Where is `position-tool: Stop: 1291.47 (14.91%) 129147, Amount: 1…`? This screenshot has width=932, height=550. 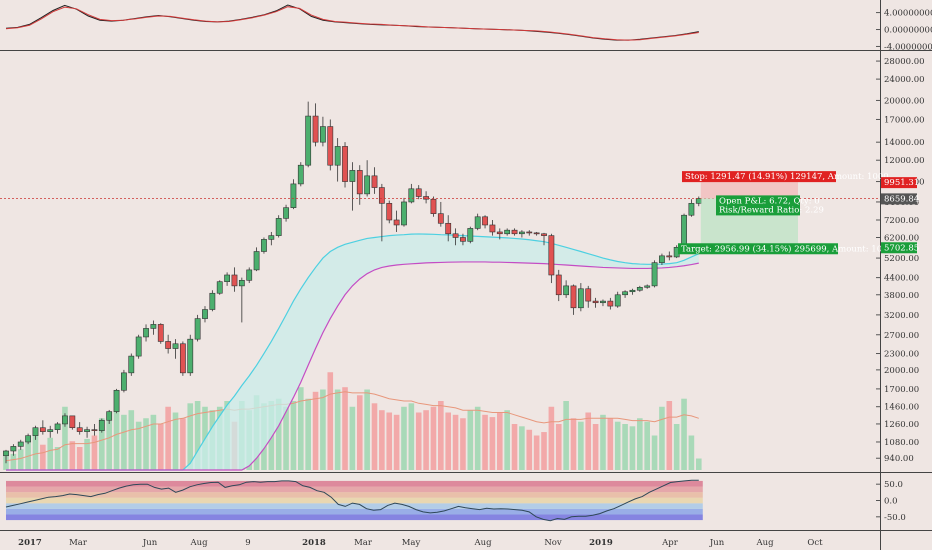
position-tool: Stop: 1291.47 (14.91%) 129147, Amount: 1… is located at coordinates (798, 213).